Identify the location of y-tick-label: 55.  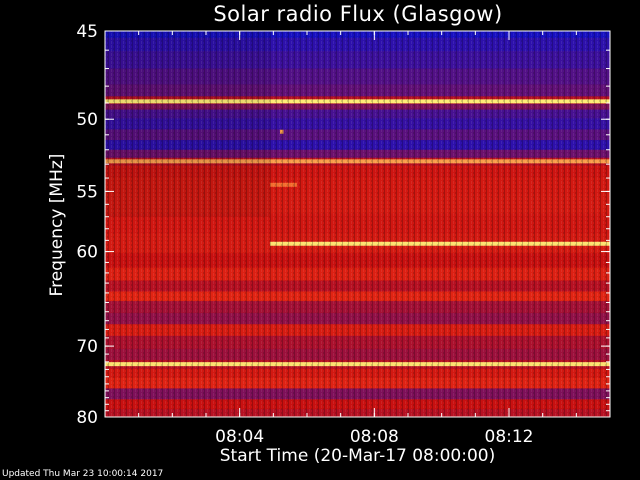
(87, 192).